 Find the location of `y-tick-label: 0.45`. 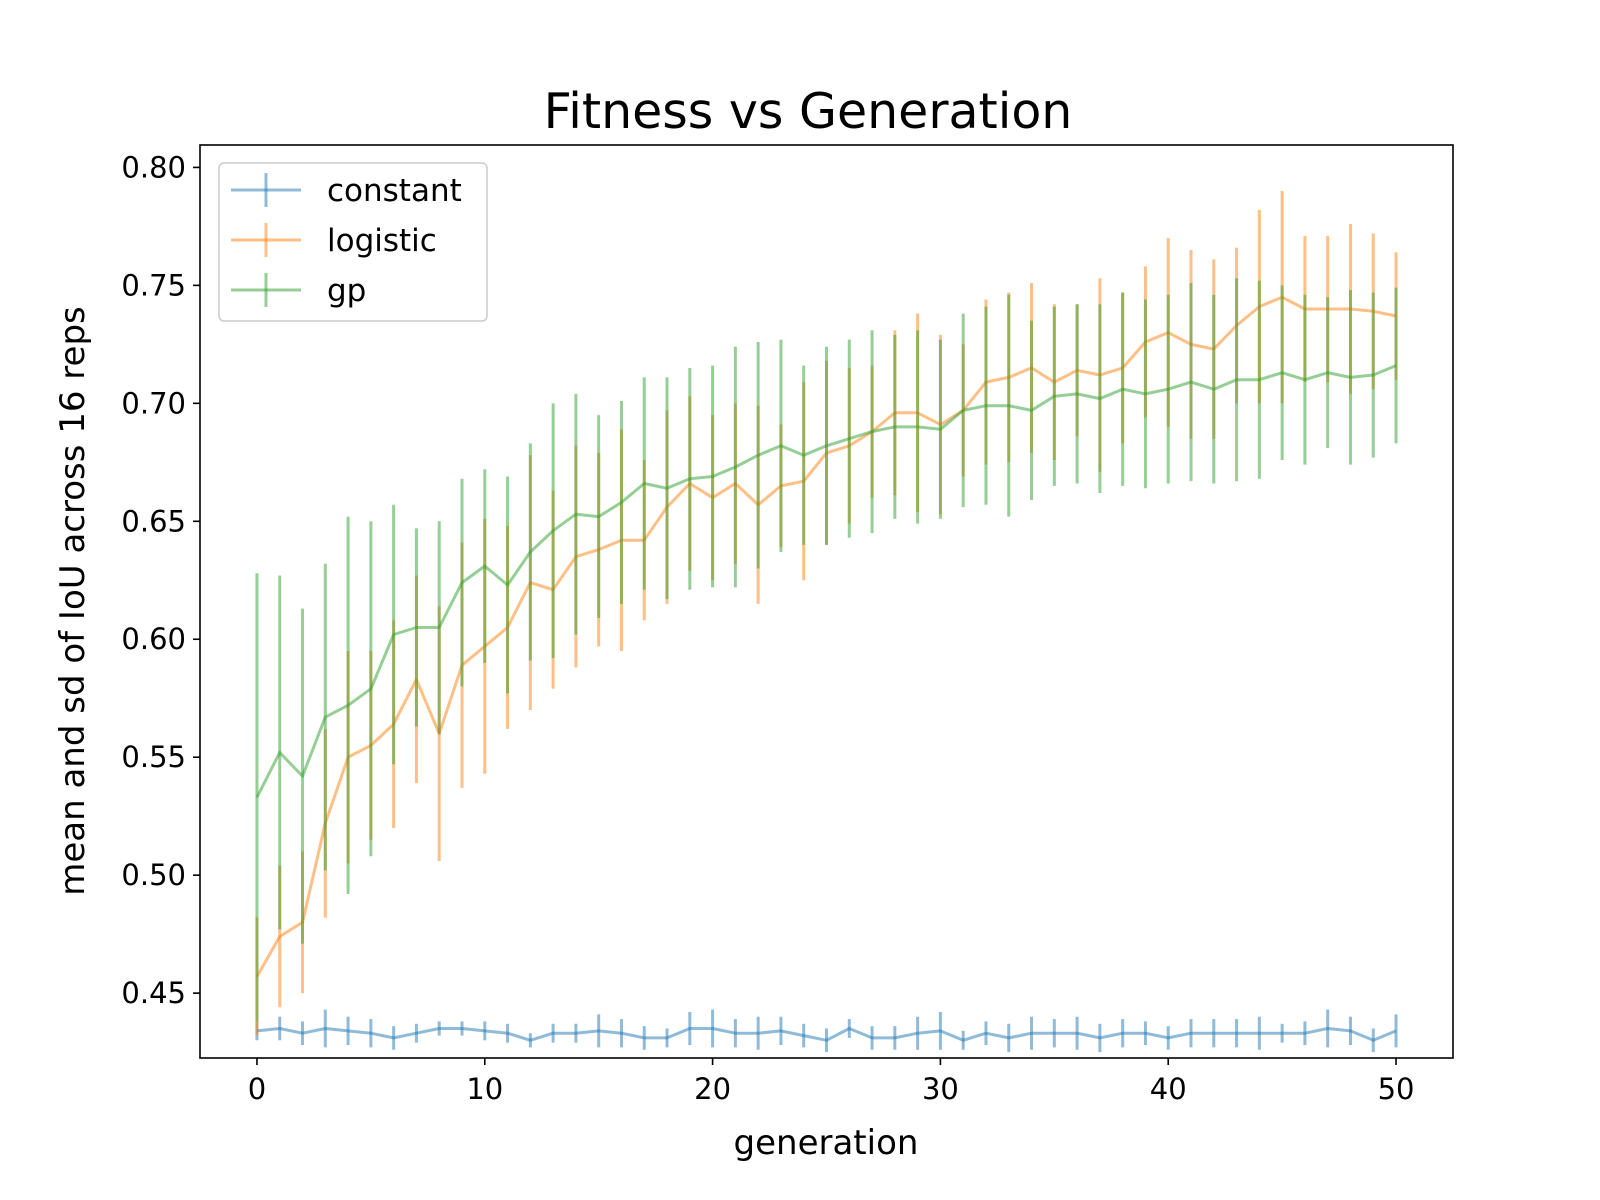

y-tick-label: 0.45 is located at coordinates (153, 993).